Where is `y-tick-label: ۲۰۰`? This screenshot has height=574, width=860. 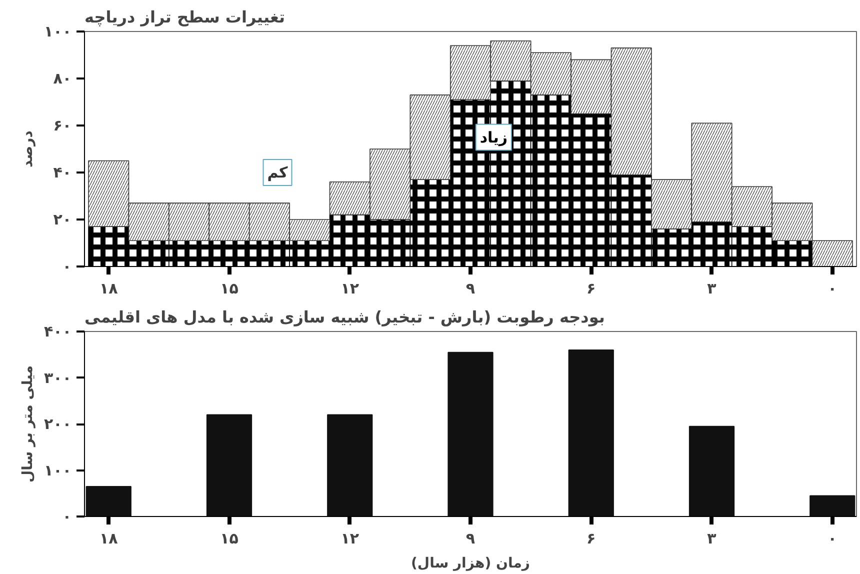
y-tick-label: ۲۰۰ is located at coordinates (58, 424).